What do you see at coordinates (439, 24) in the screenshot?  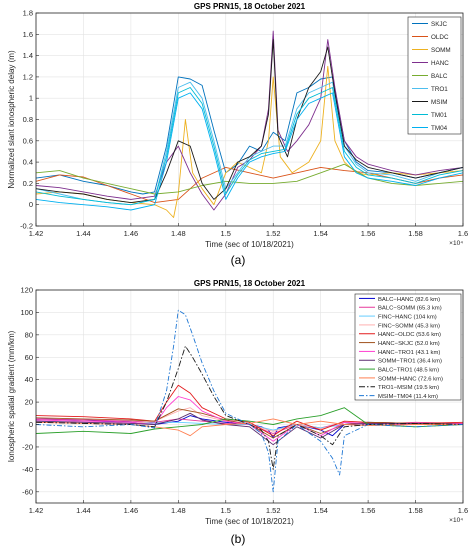 I see `legend-entry: SKJC` at bounding box center [439, 24].